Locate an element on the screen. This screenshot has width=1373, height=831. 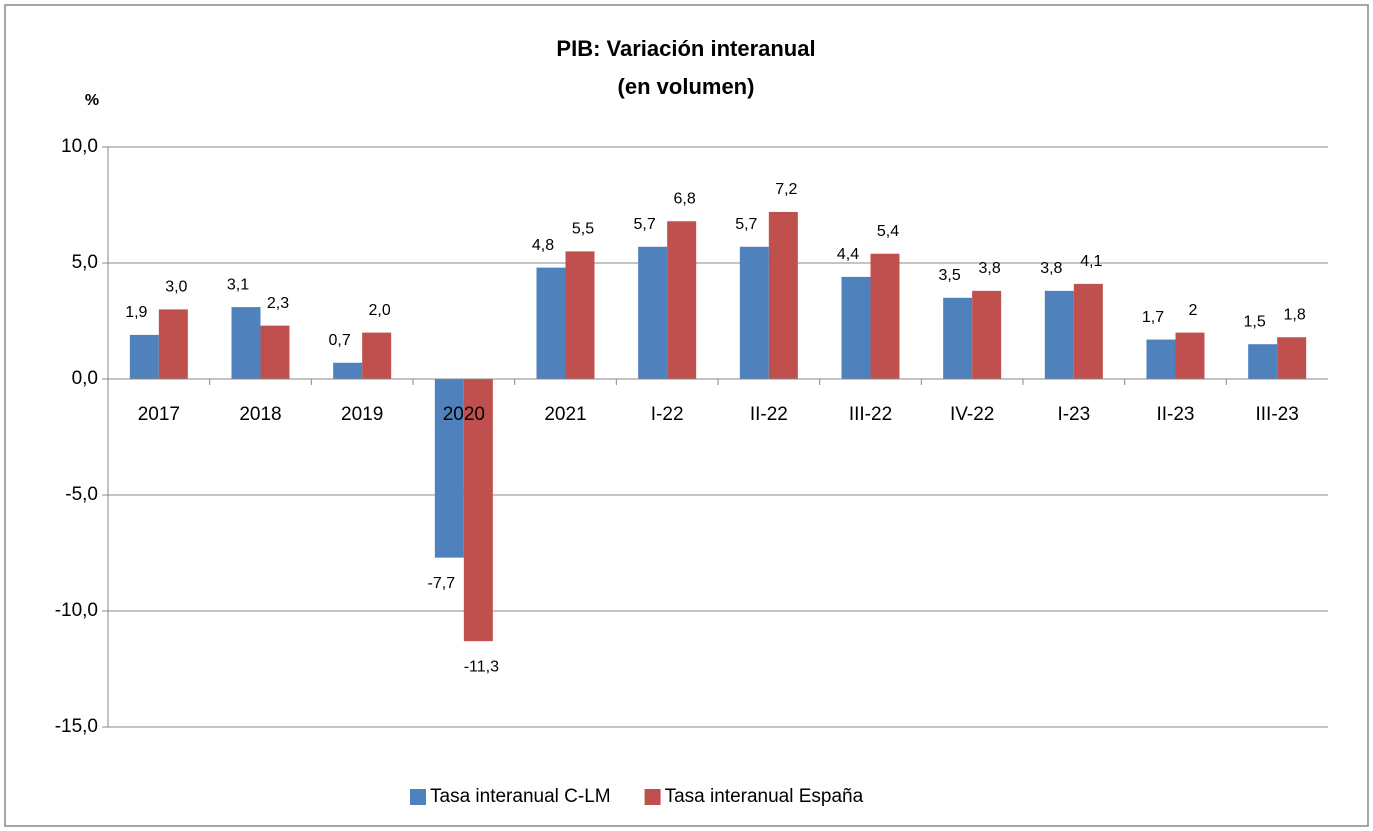
value-label: 1,8 is located at coordinates (1295, 314).